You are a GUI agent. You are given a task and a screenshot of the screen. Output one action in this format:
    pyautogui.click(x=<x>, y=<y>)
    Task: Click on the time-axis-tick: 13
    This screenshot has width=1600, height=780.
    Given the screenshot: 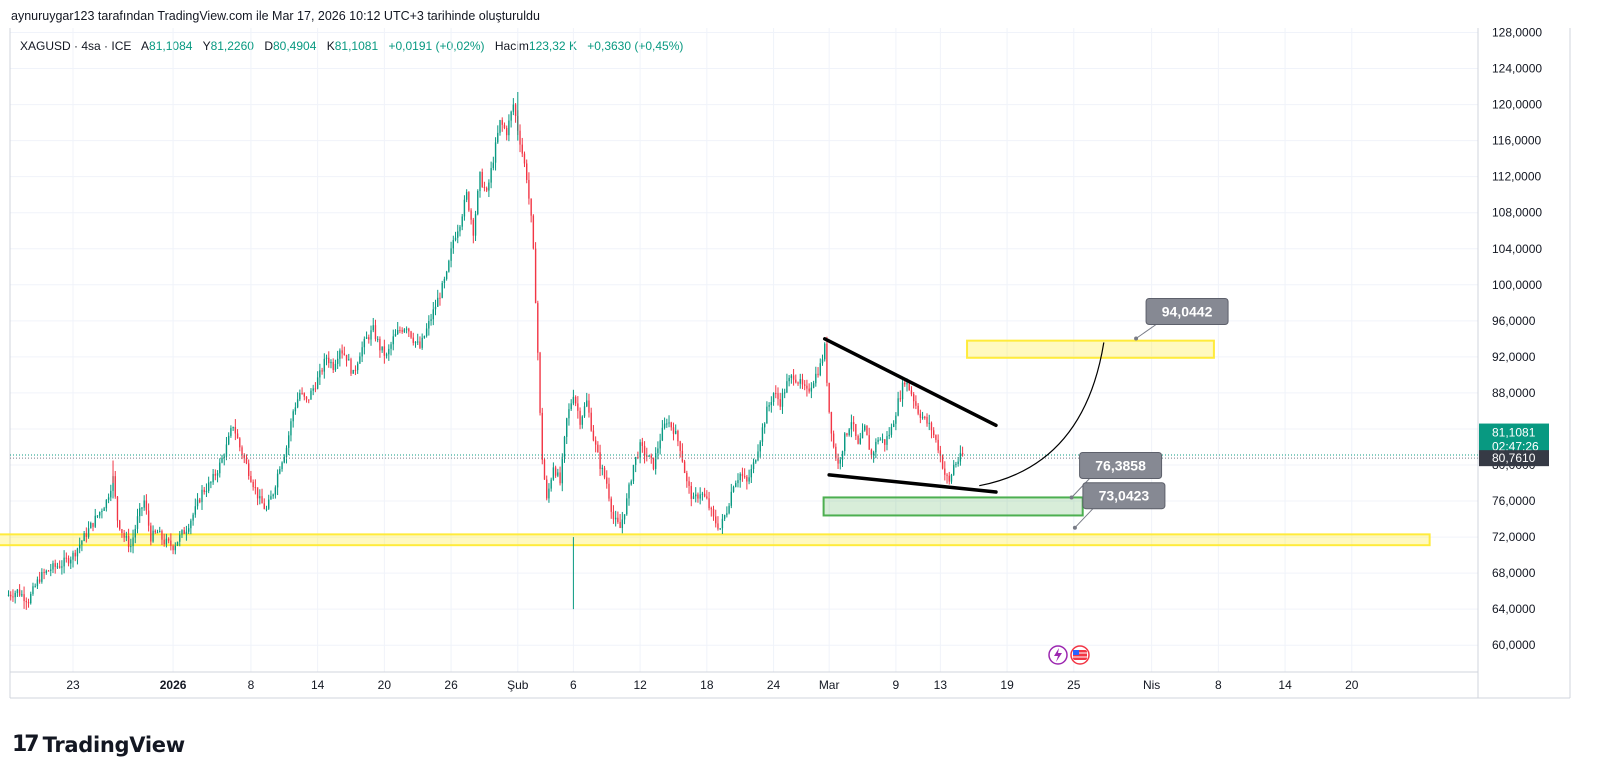 What is the action you would take?
    pyautogui.click(x=941, y=685)
    